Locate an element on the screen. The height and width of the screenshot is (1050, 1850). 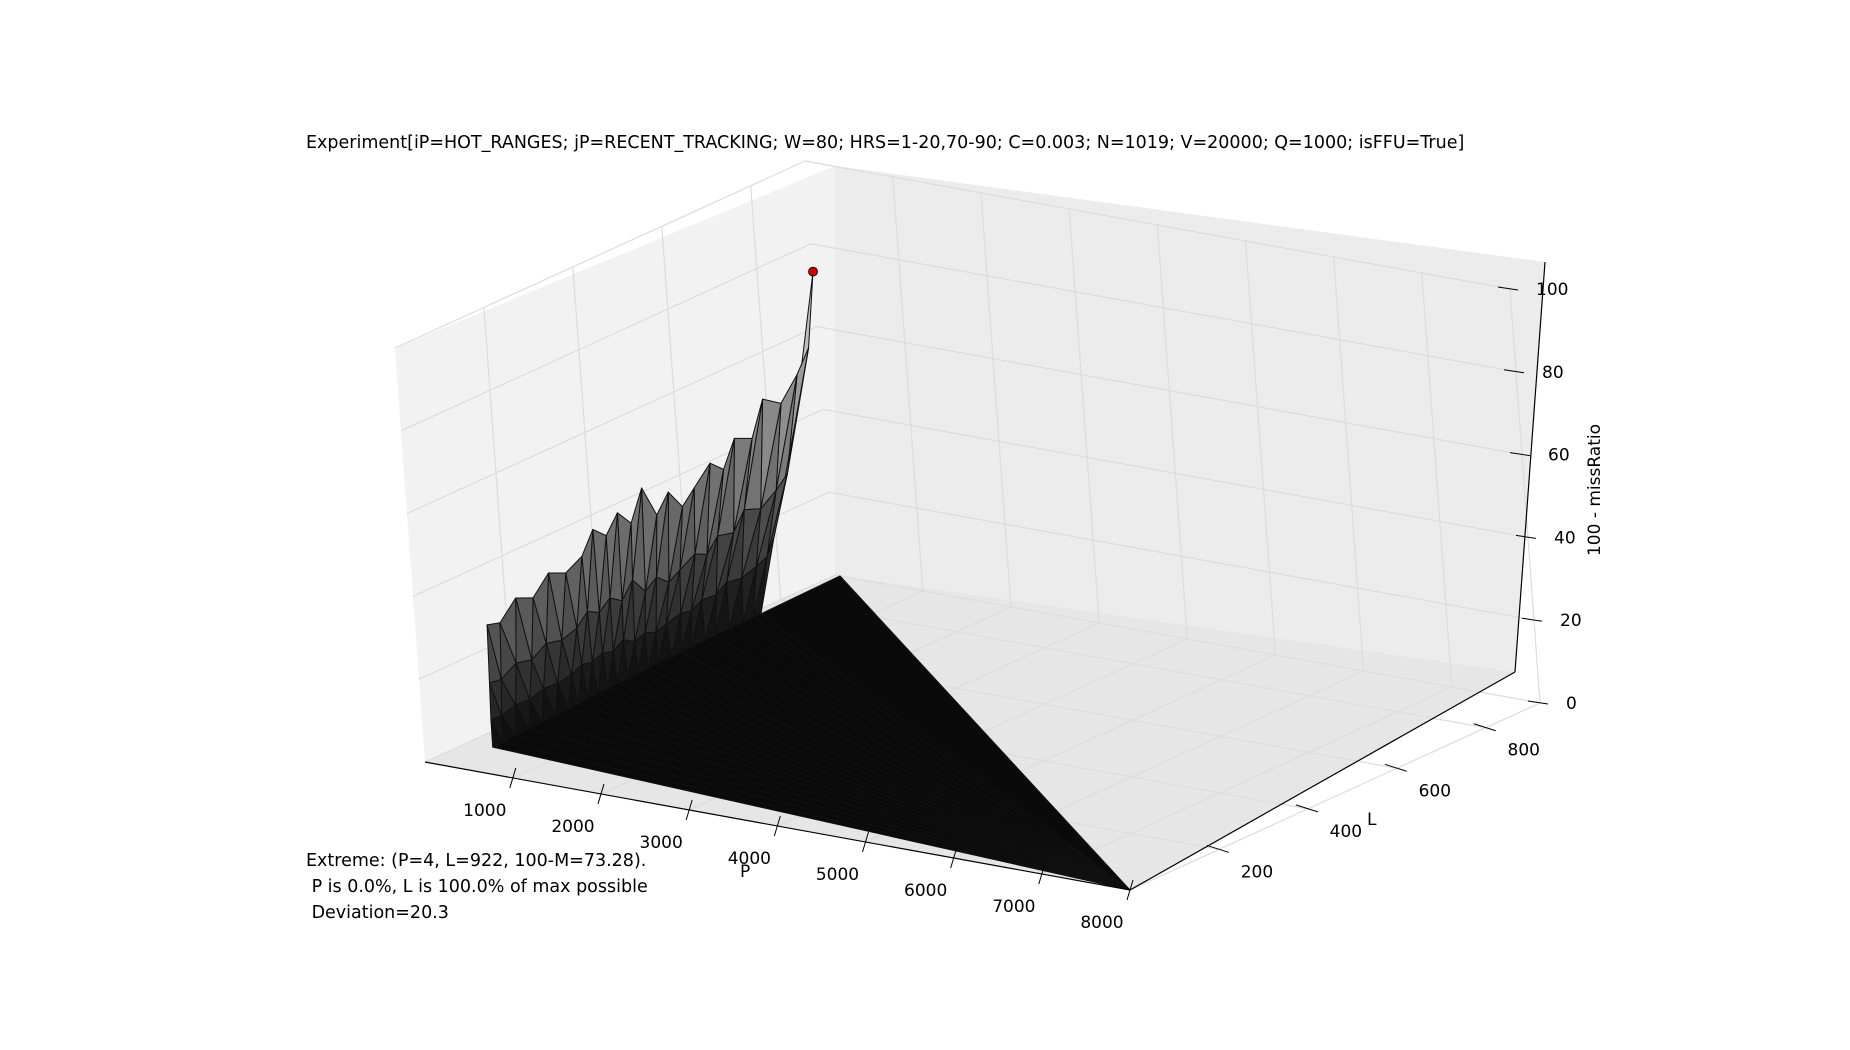
y-axis-label: L is located at coordinates (1372, 820).